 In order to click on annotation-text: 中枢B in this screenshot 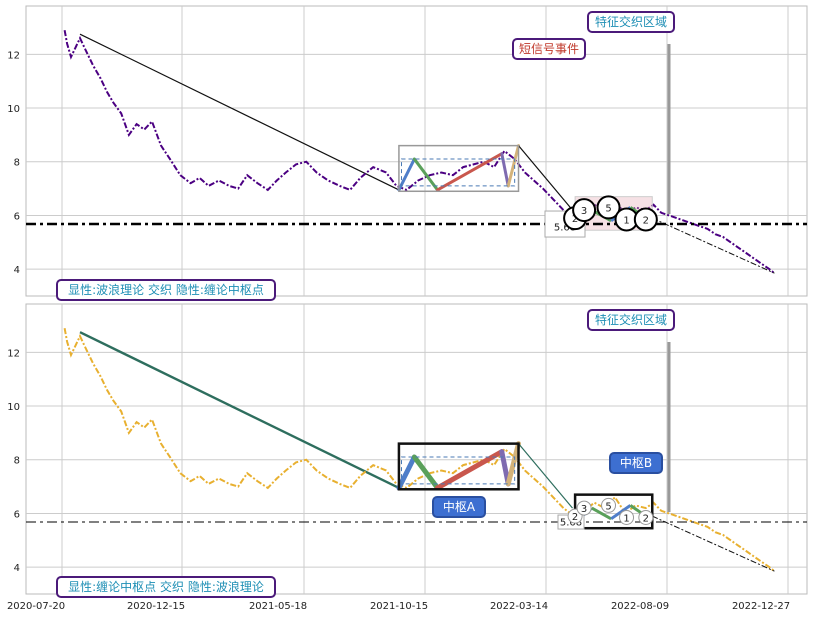, I will do `click(636, 462)`.